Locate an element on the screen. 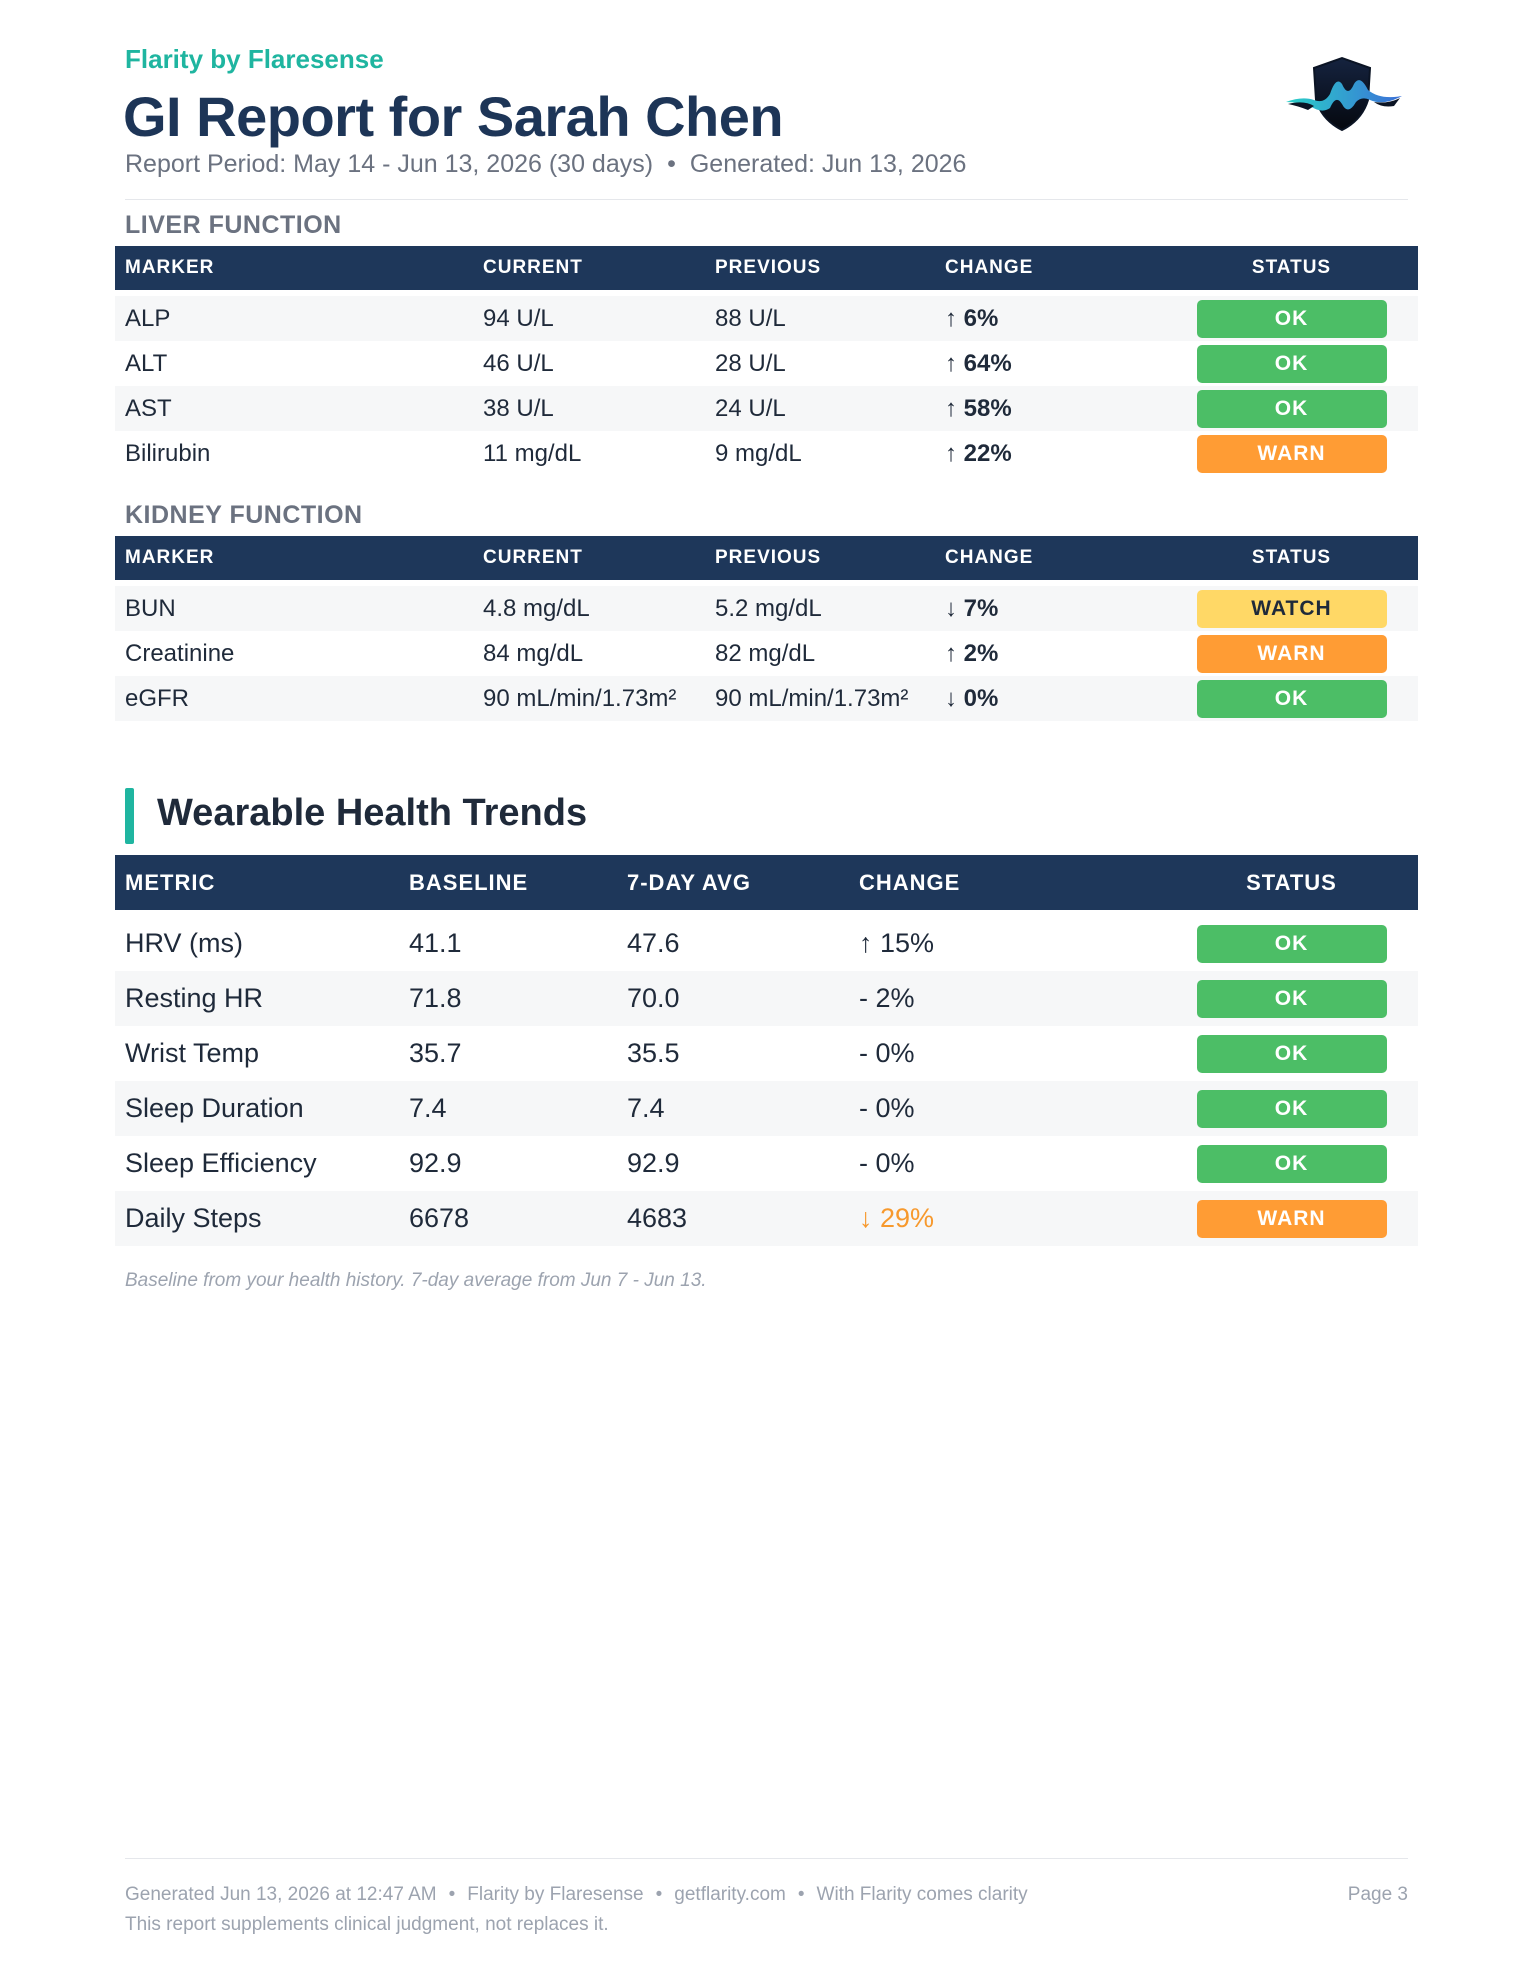 Image resolution: width=1530 pixels, height=1980 pixels. marker-name: ALP is located at coordinates (294, 318).